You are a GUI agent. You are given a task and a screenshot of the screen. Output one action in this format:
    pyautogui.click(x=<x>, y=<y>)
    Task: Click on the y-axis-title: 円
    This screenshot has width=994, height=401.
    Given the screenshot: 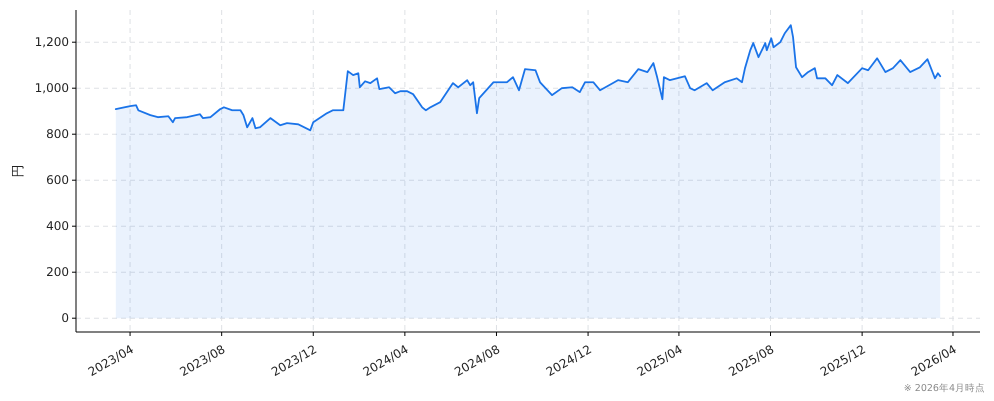 What is the action you would take?
    pyautogui.click(x=18, y=171)
    